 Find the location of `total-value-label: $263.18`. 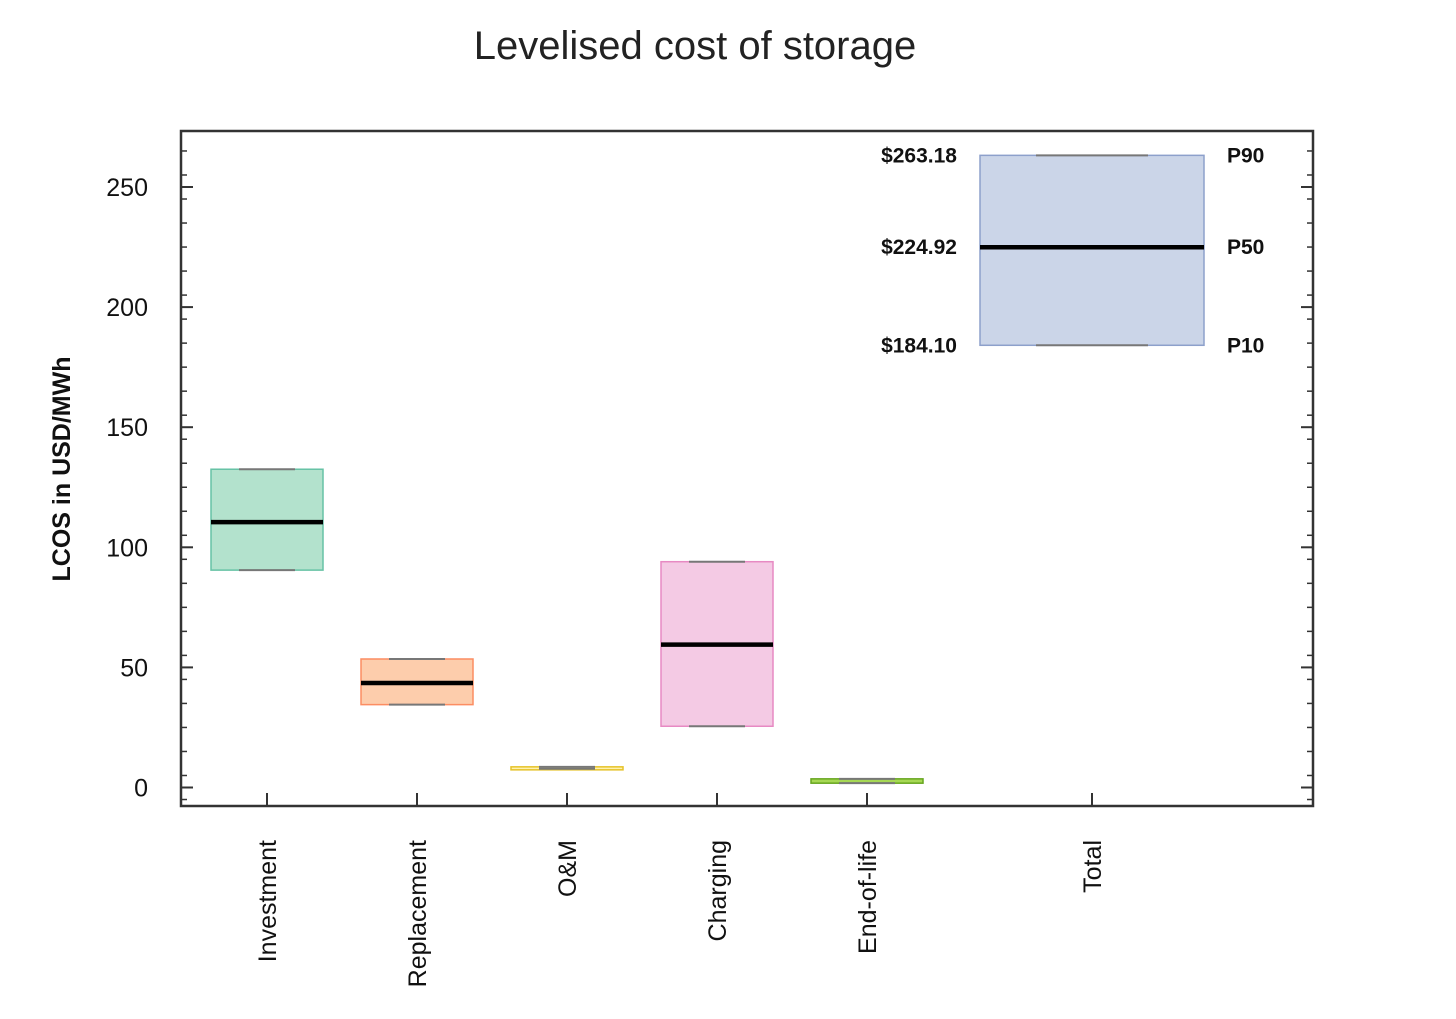

total-value-label: $263.18 is located at coordinates (919, 155).